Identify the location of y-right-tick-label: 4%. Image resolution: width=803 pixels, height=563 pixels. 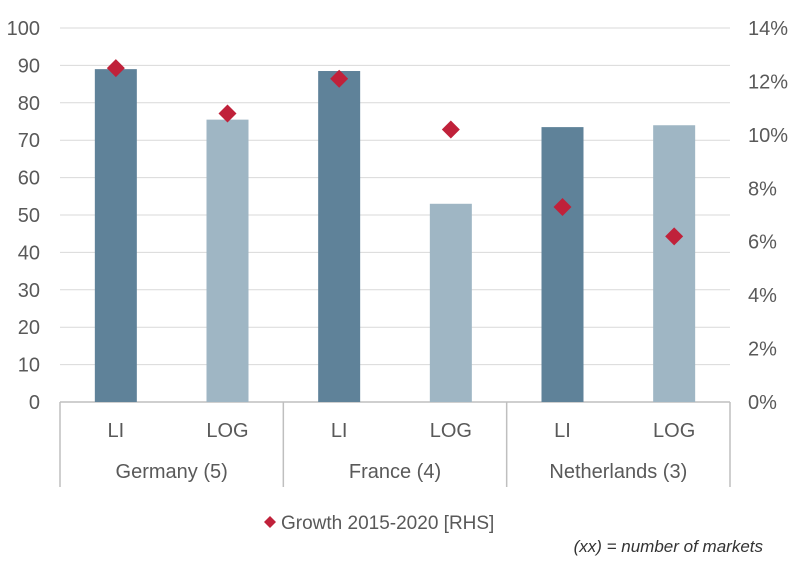
(762, 296).